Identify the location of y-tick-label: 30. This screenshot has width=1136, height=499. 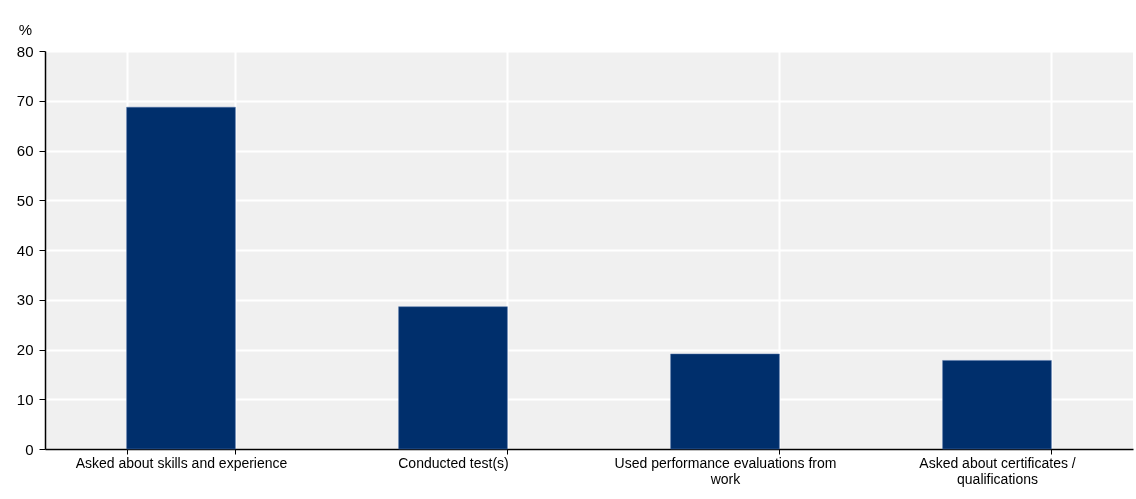
(25, 300).